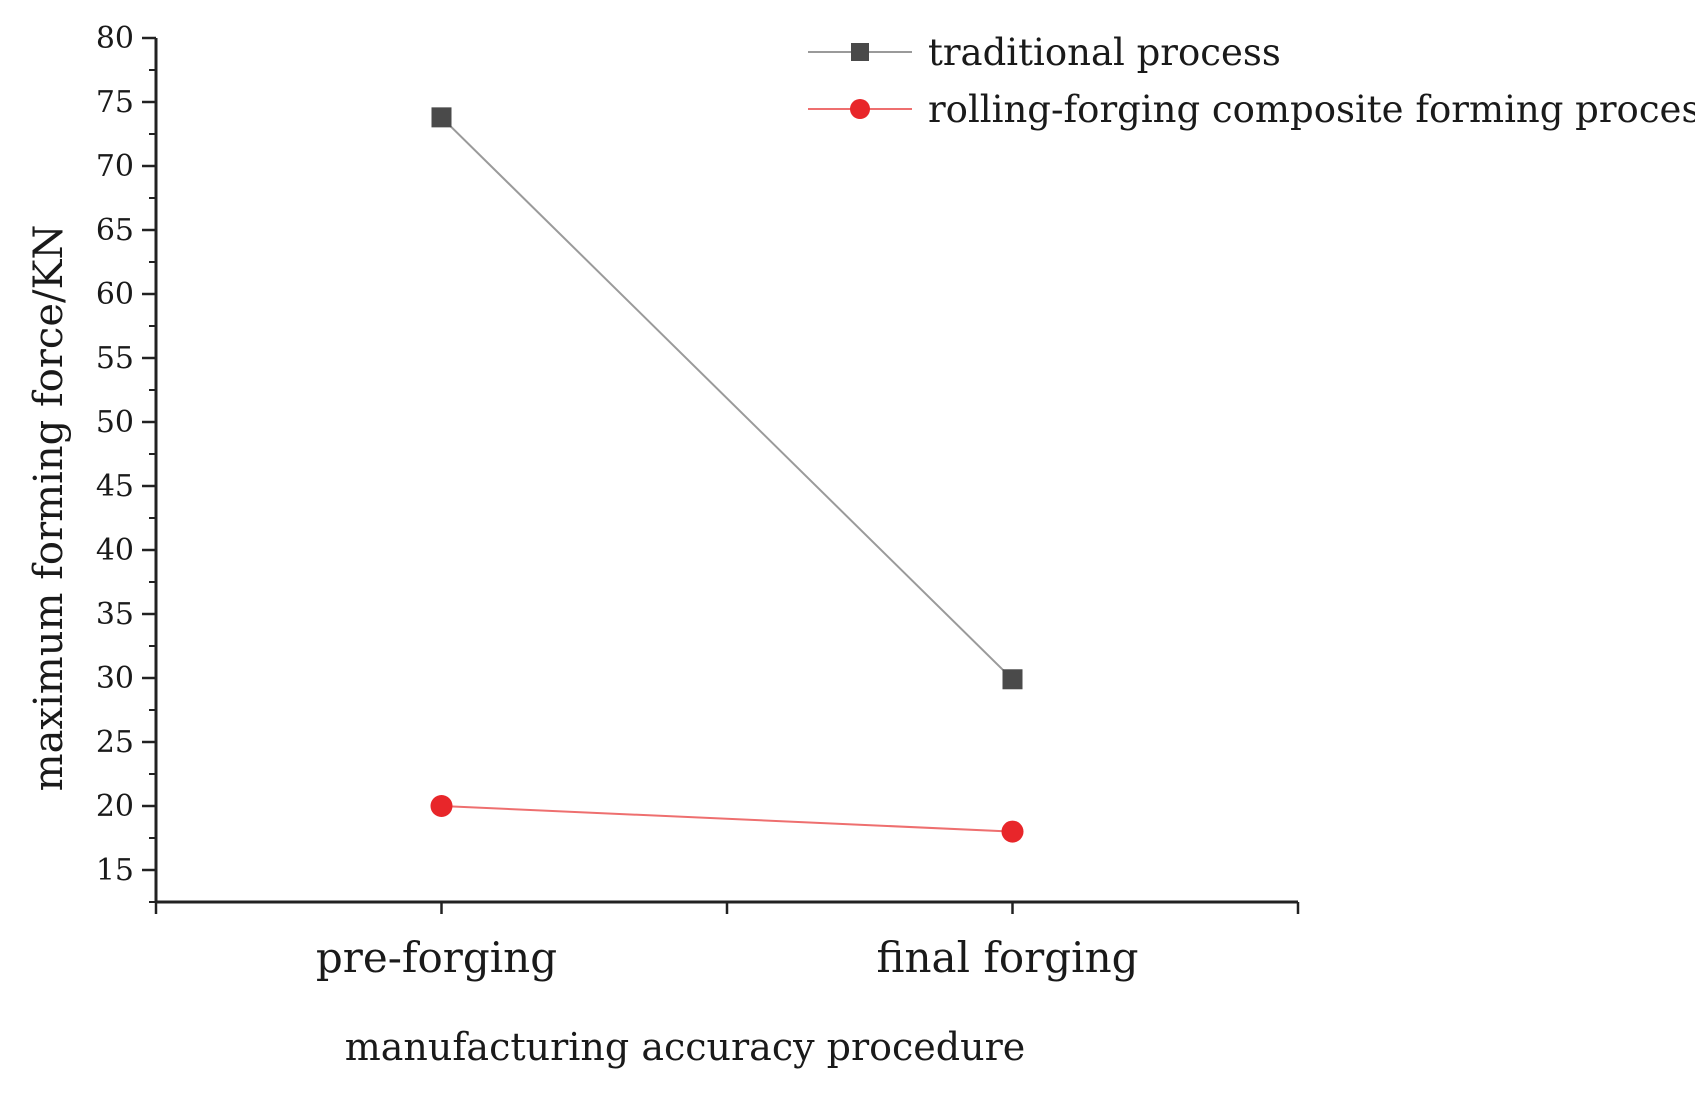 The image size is (1695, 1093). I want to click on y-tick-label: 20, so click(115, 806).